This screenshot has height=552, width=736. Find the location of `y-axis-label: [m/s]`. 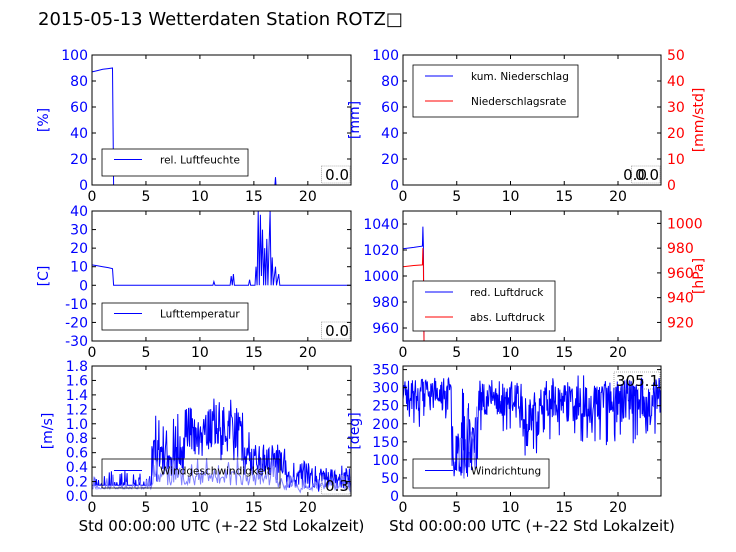

y-axis-label: [m/s] is located at coordinates (48, 431).